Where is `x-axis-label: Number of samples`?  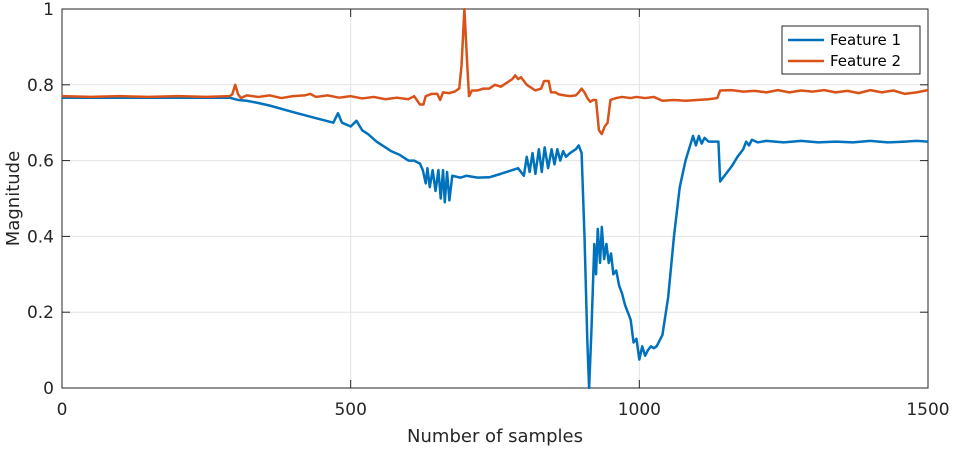 x-axis-label: Number of samples is located at coordinates (495, 436).